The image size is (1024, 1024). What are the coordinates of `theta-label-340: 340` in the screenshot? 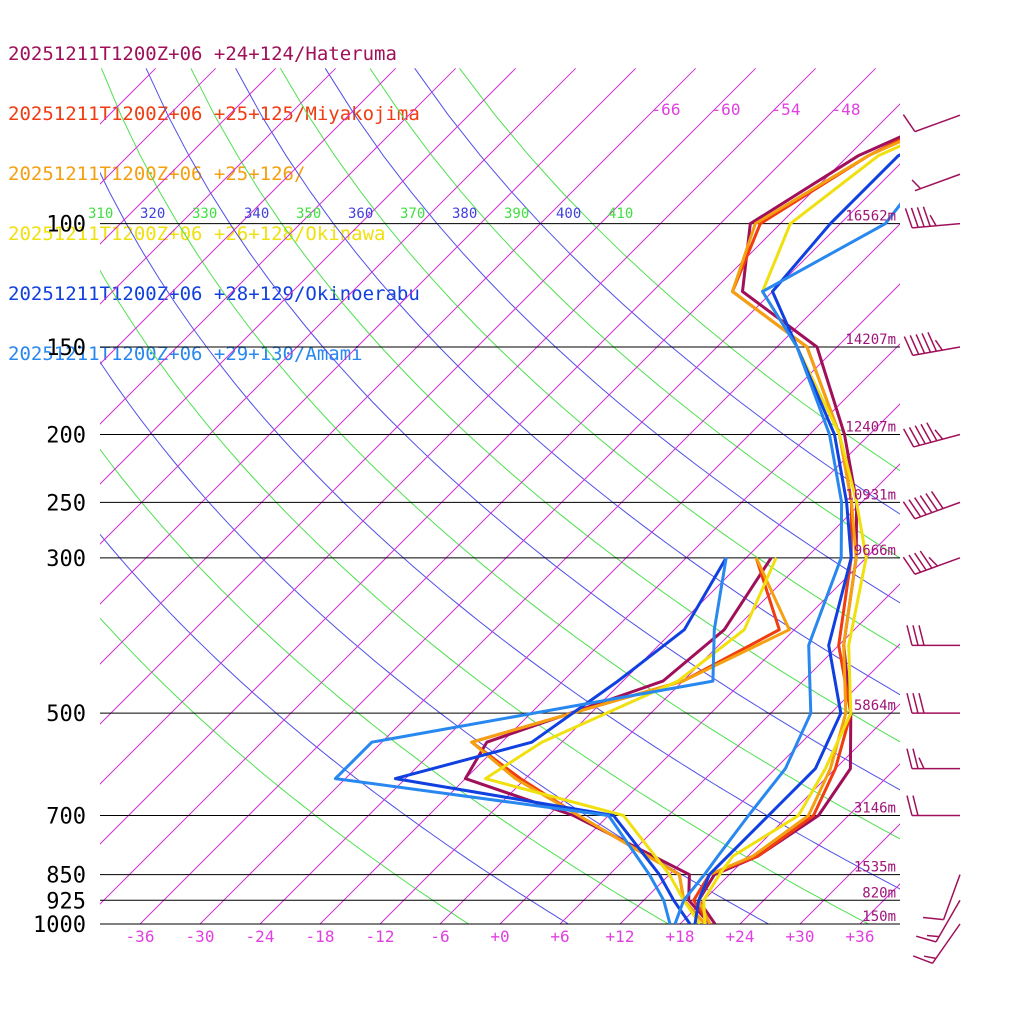 It's located at (256, 214).